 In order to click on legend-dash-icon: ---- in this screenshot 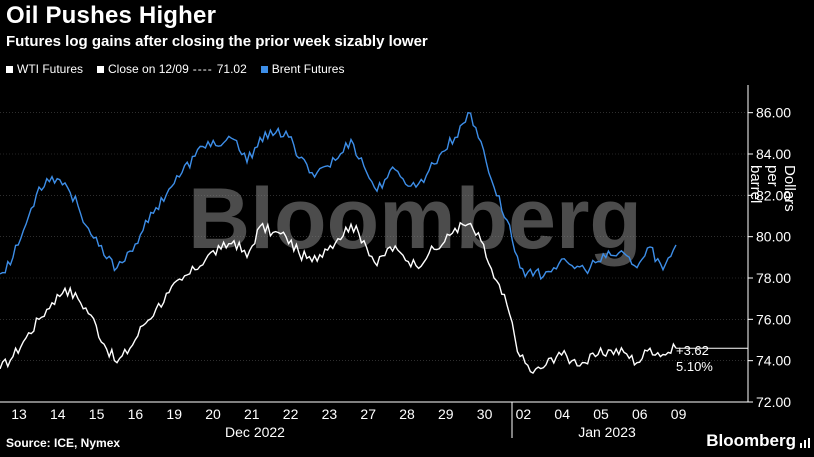, I will do `click(202, 69)`.